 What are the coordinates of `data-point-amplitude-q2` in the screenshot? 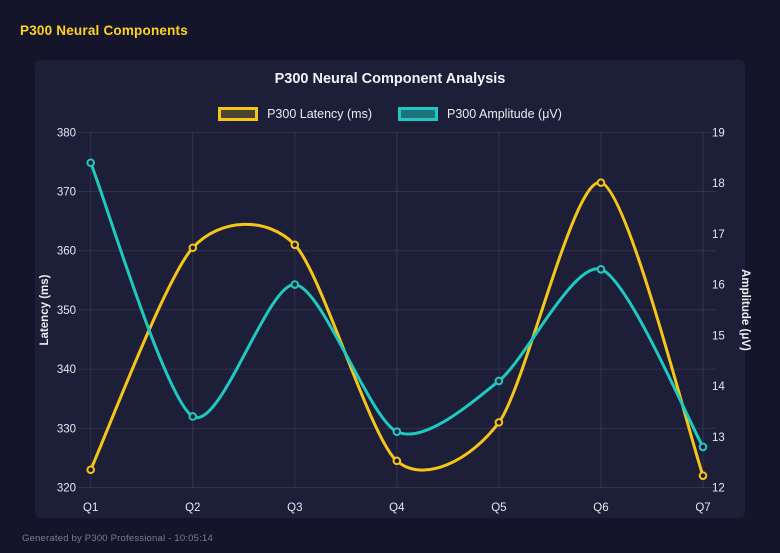 It's located at (193, 416).